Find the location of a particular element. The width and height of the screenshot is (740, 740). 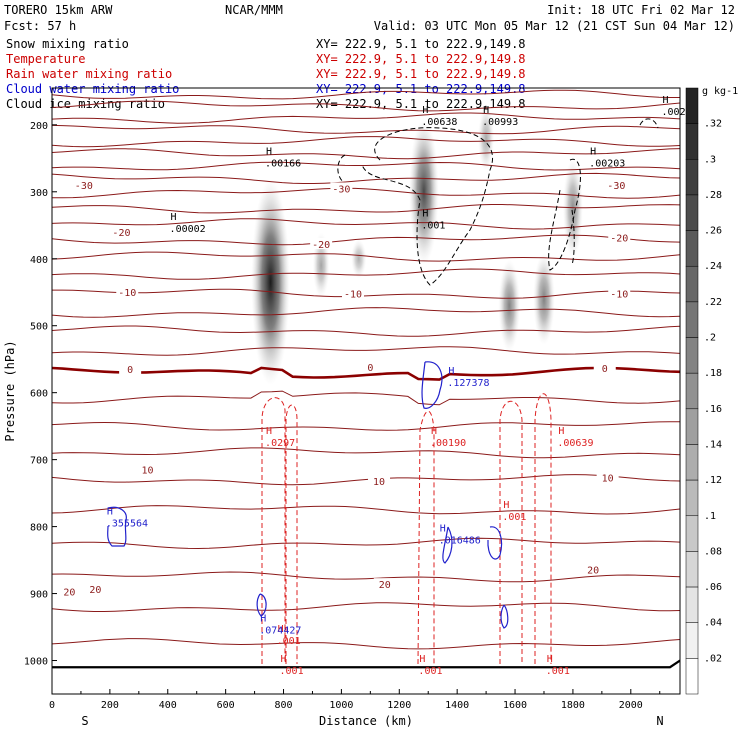

colorbar-tick-label: .12 is located at coordinates (713, 480).